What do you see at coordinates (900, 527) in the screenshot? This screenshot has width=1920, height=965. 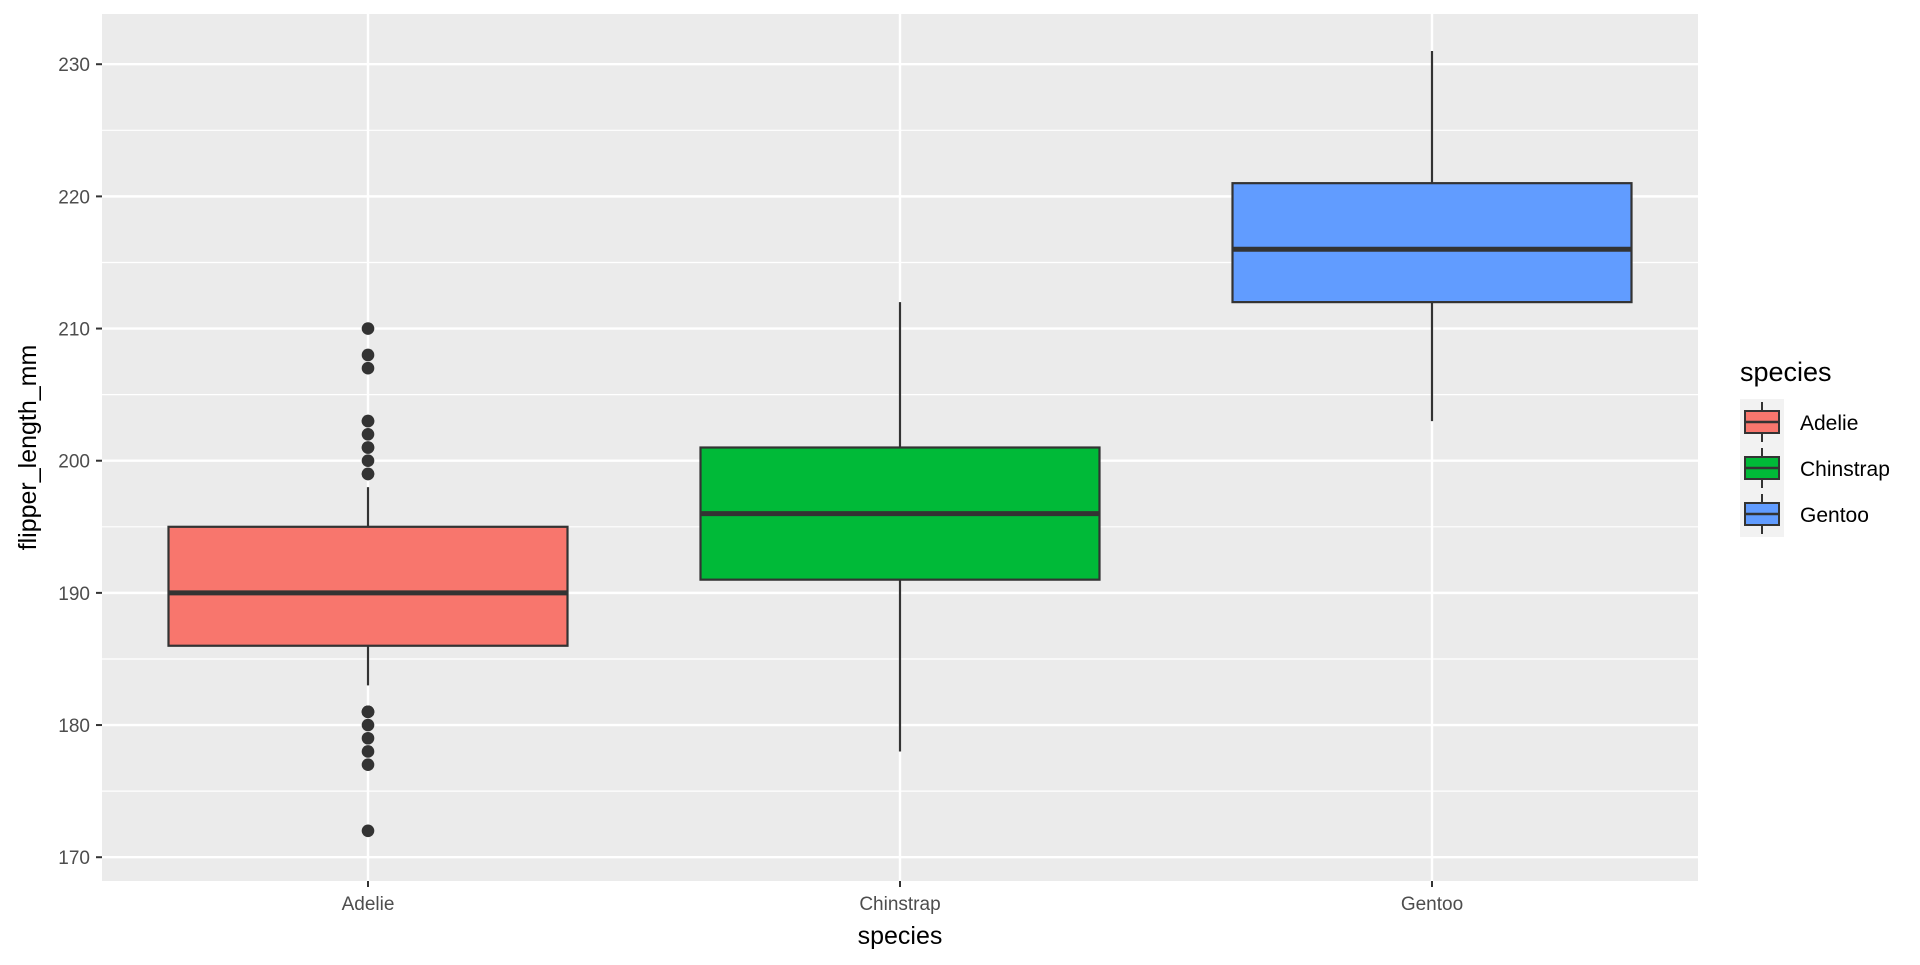 I see `box-chinstrap` at bounding box center [900, 527].